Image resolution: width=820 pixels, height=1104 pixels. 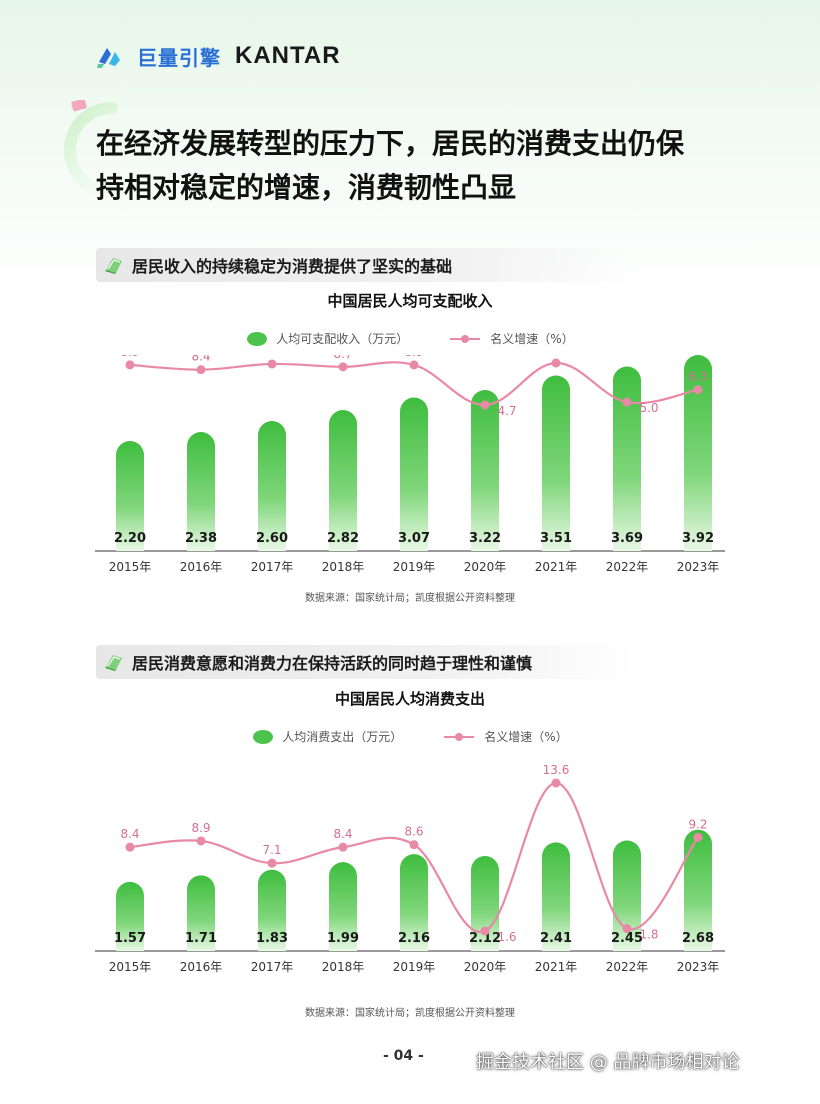 I want to click on leaf-book-icon, so click(x=113, y=663).